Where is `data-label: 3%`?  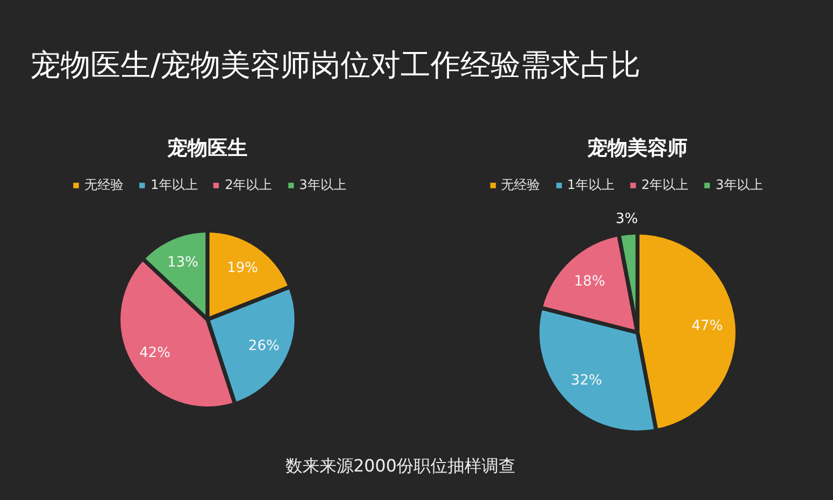 data-label: 3% is located at coordinates (627, 219).